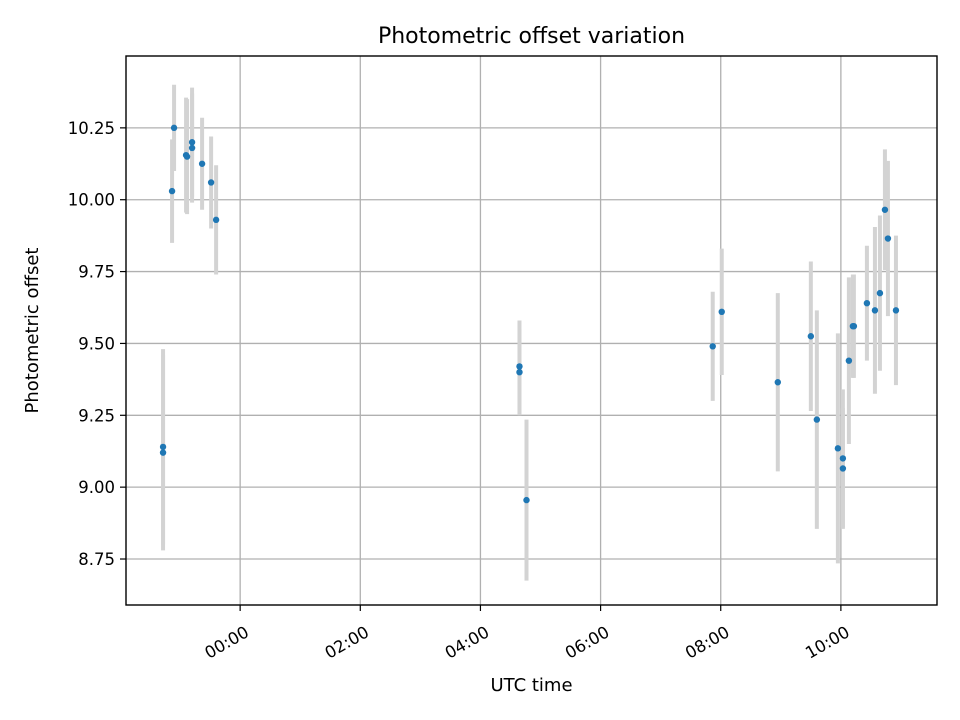 The image size is (960, 720). What do you see at coordinates (531, 36) in the screenshot?
I see `chart-title: Photometric offset variation` at bounding box center [531, 36].